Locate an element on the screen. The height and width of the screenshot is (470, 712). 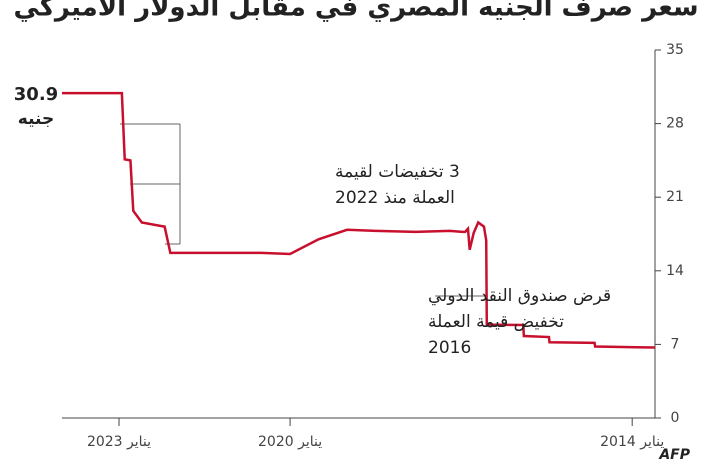
y-tick-label: 7 is located at coordinates (675, 344).